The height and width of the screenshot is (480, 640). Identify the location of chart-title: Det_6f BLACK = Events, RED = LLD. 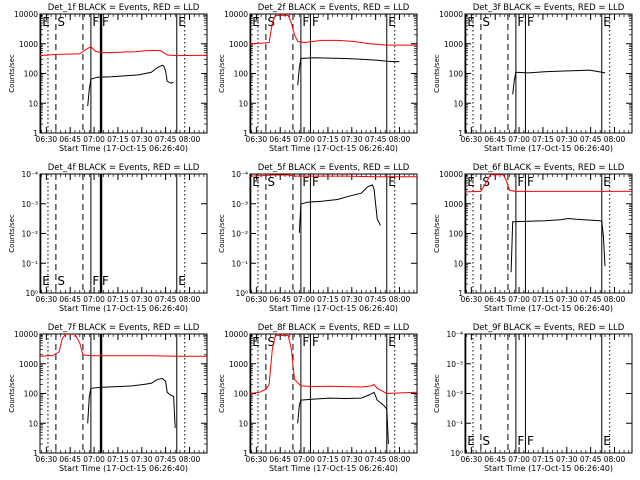
(549, 168).